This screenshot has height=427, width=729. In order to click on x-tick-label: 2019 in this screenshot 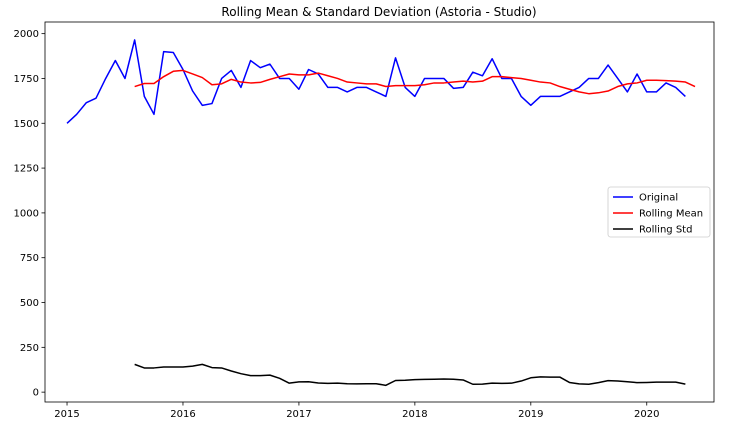, I will do `click(530, 414)`.